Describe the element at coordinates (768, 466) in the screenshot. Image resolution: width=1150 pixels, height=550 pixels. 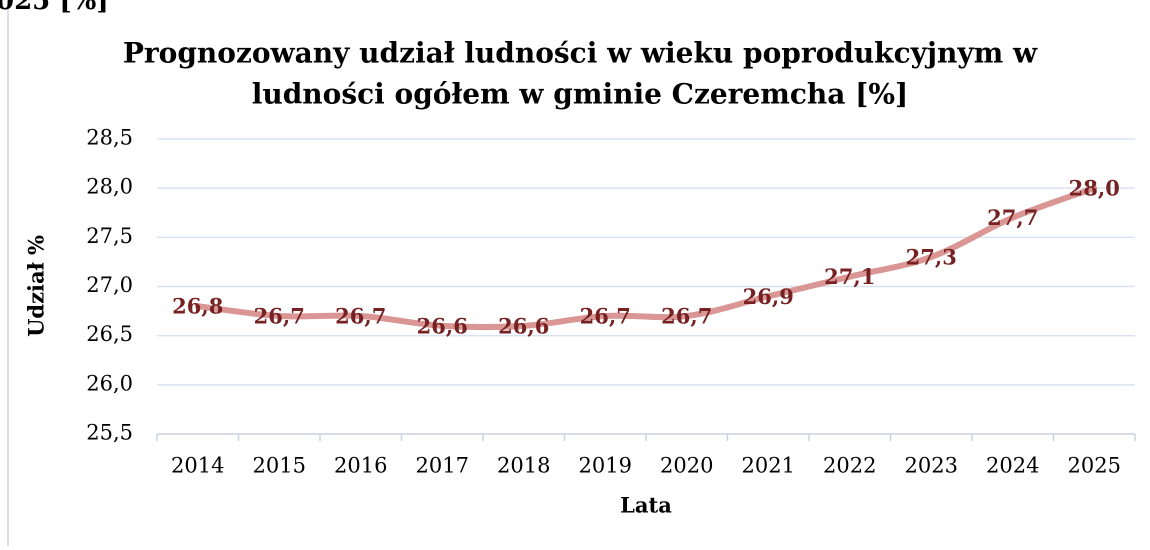
I see `x-tick-label: 2021` at that location.